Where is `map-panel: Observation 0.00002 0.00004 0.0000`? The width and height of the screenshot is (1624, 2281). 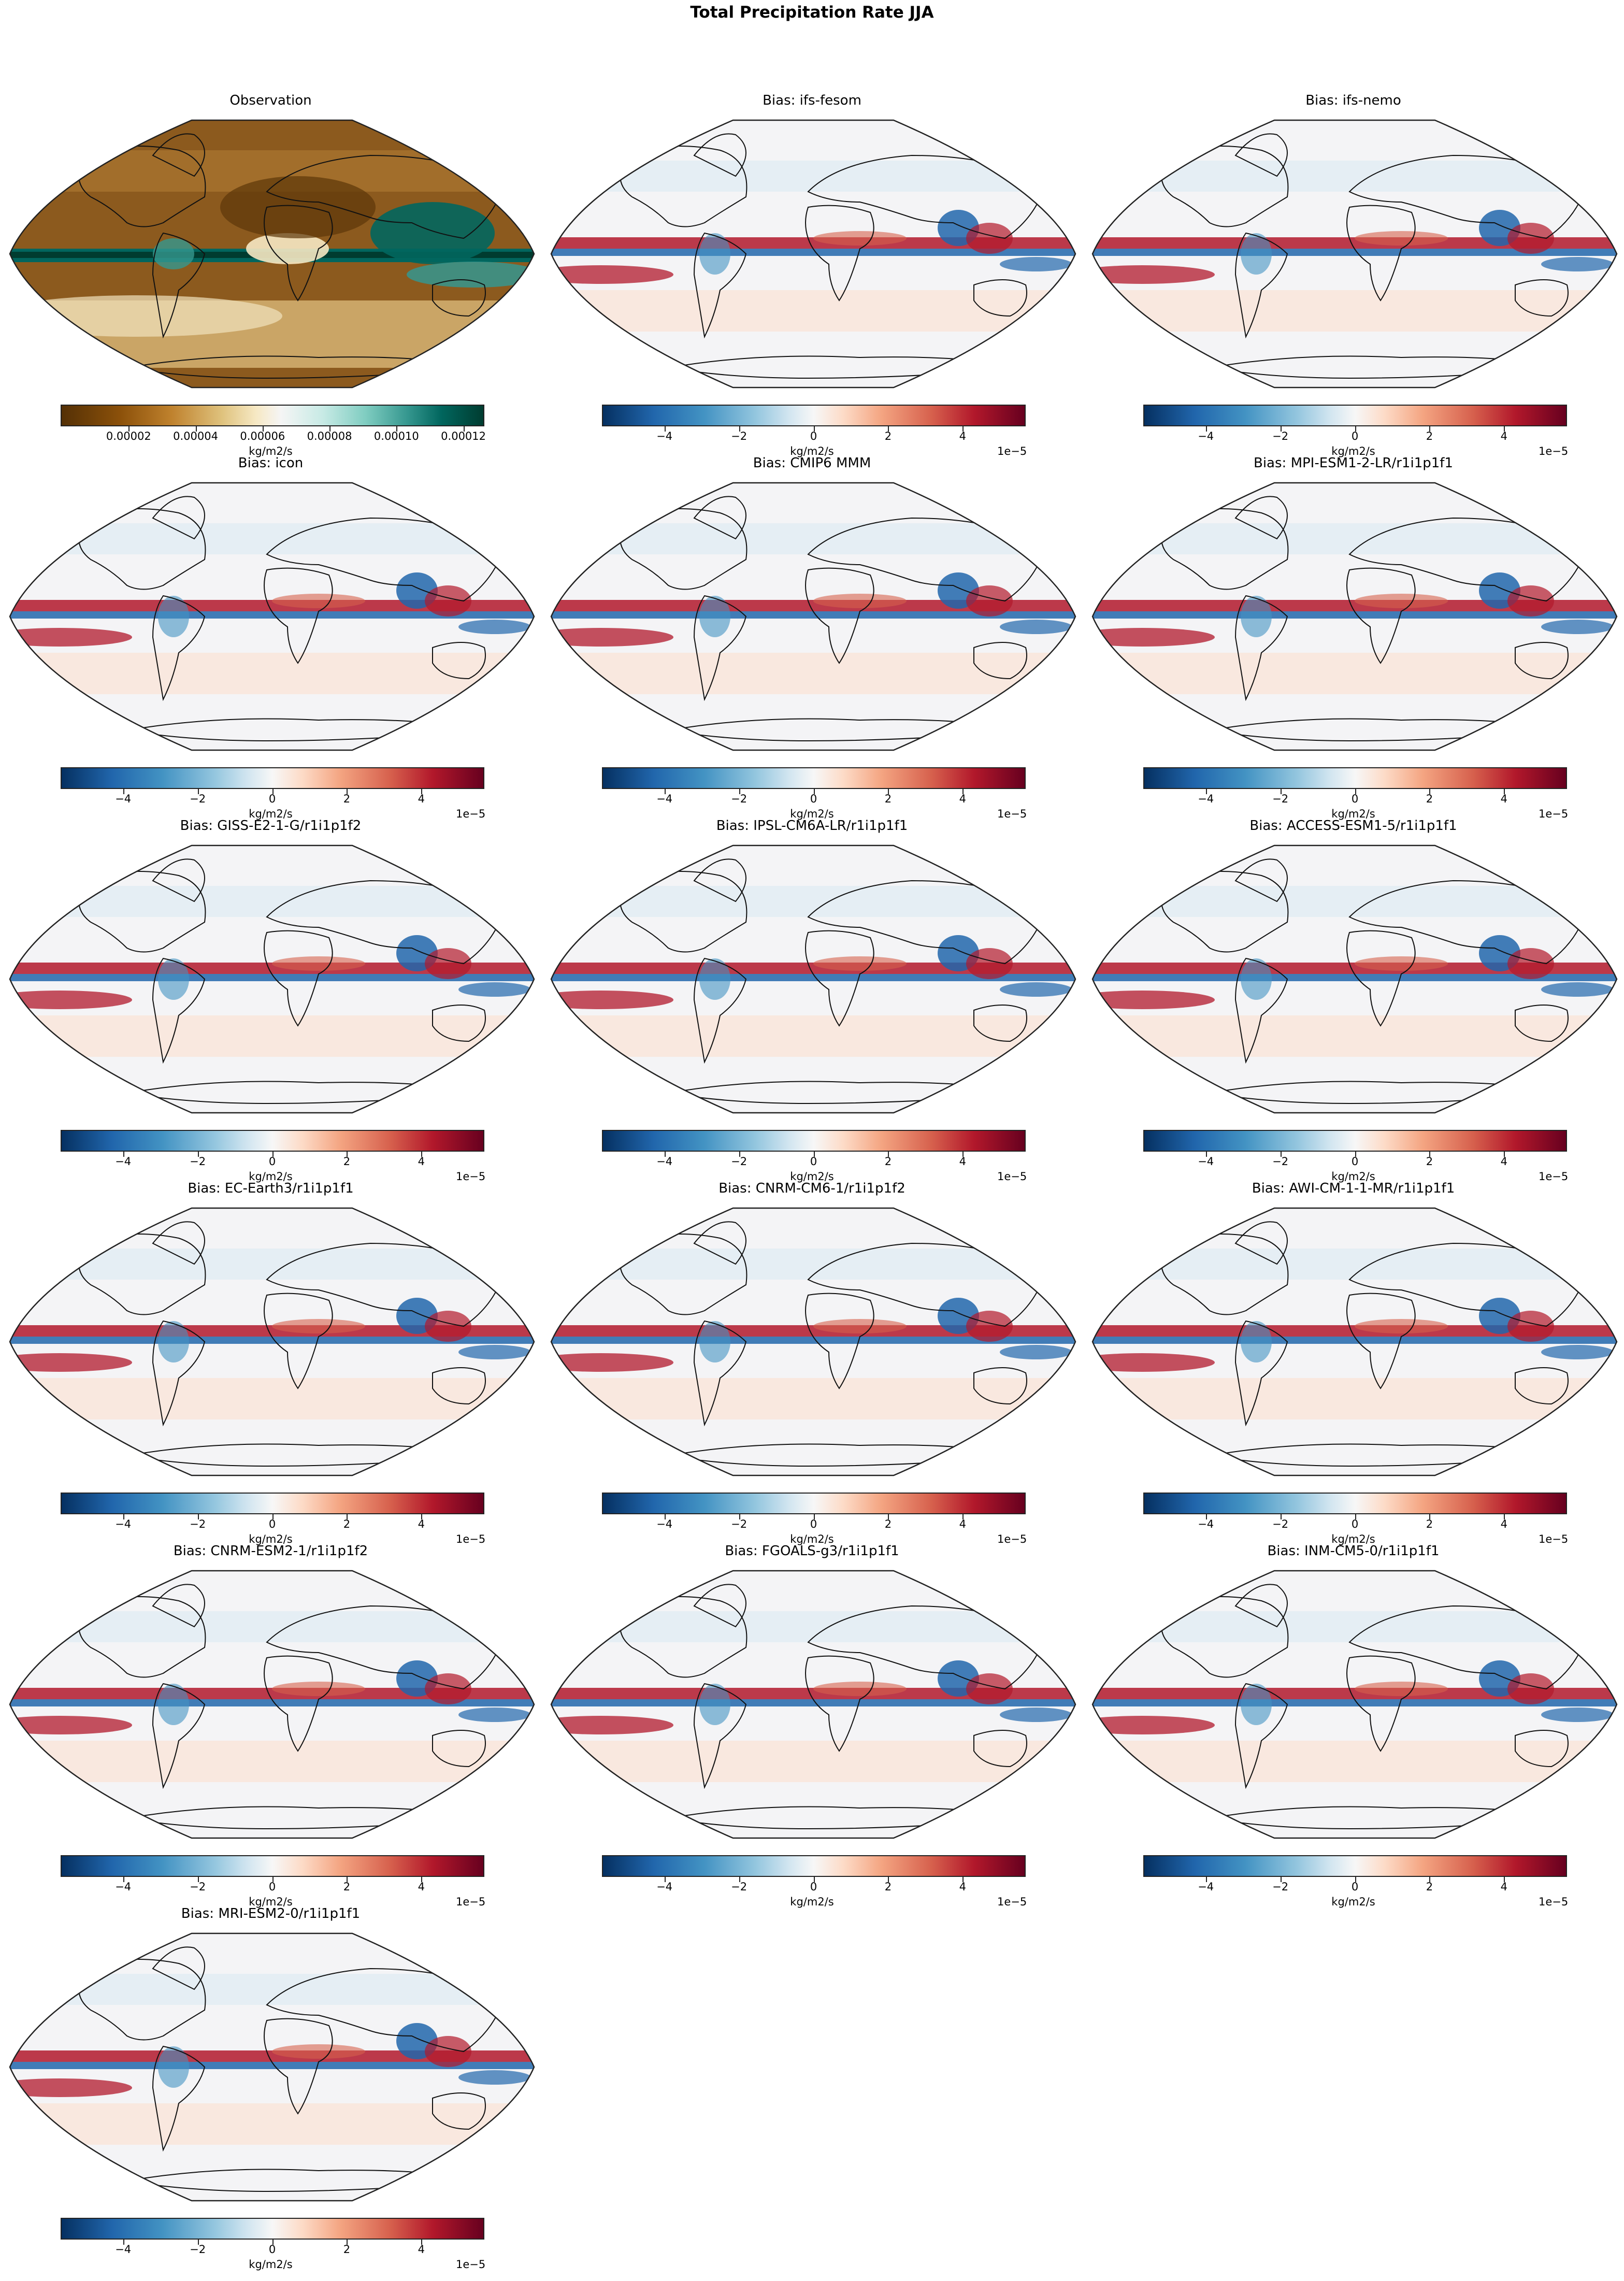 map-panel: Observation 0.00002 0.00004 0.0000 is located at coordinates (270, 274).